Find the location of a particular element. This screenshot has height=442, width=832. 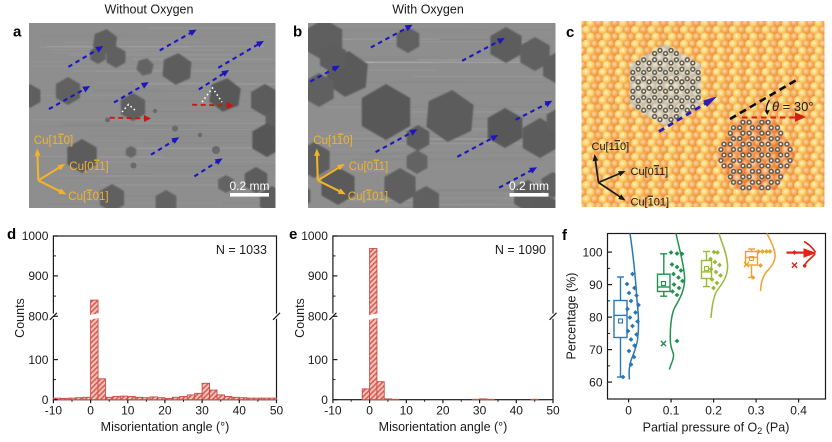

svg-text: N = 1090 is located at coordinates (520, 250).